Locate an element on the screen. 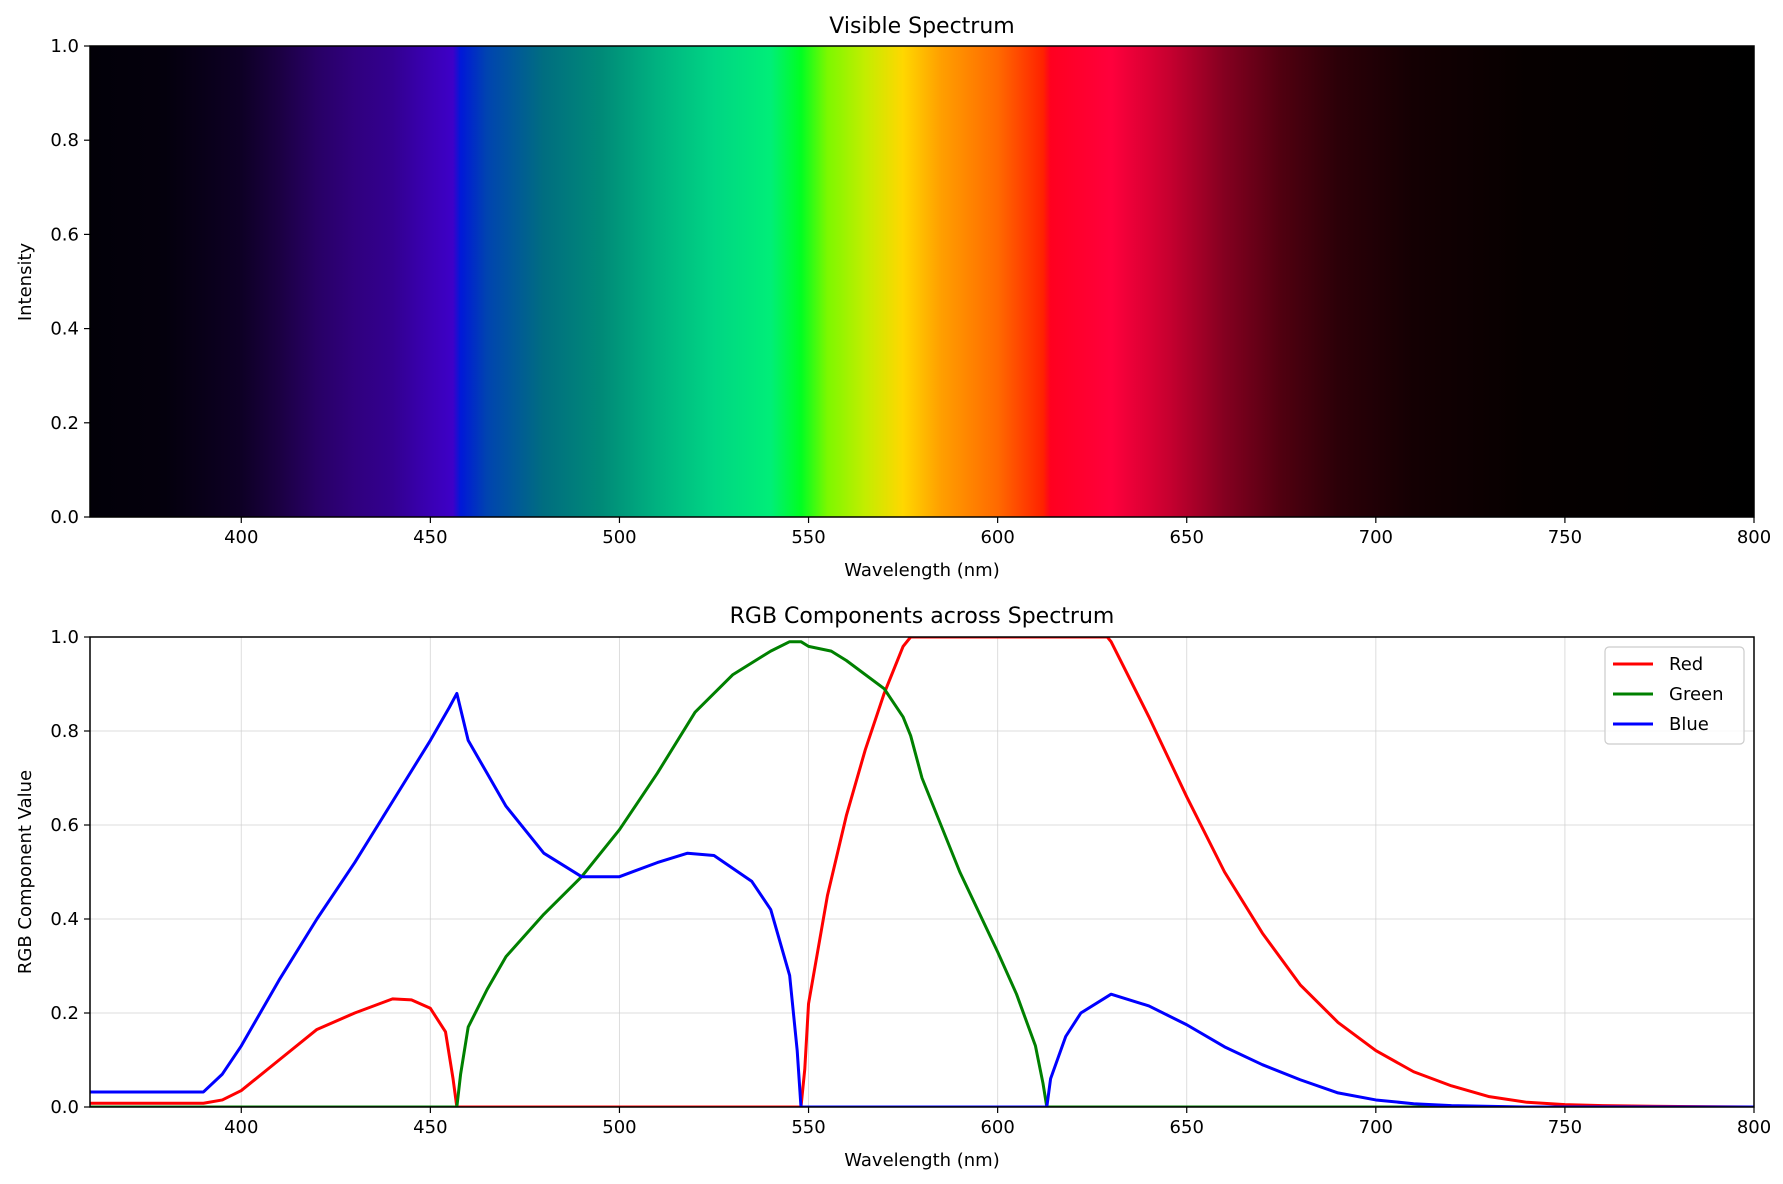  legend-label-blue: Blue is located at coordinates (1689, 724).